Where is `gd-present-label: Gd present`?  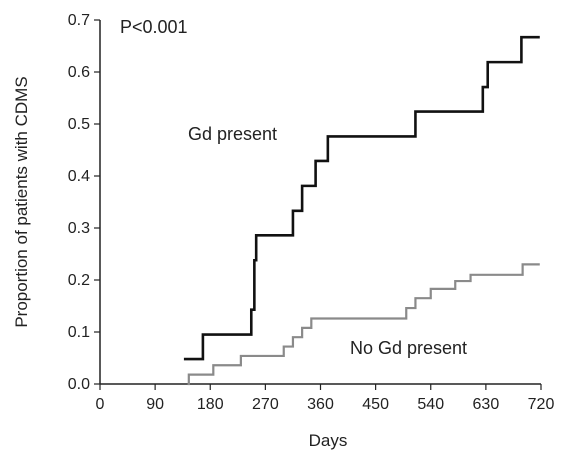 gd-present-label: Gd present is located at coordinates (232, 134).